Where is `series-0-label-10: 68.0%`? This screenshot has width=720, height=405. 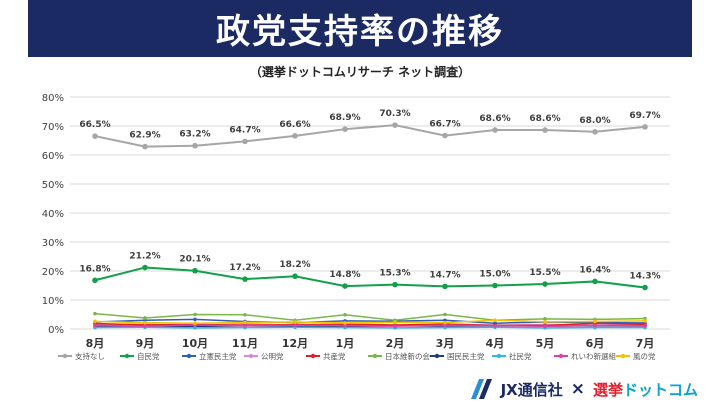 series-0-label-10: 68.0% is located at coordinates (594, 121).